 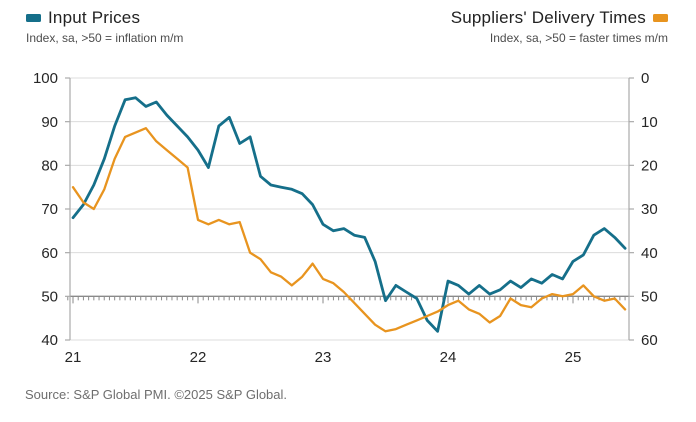 What do you see at coordinates (660, 18) in the screenshot?
I see `delivery-times-swatch-icon` at bounding box center [660, 18].